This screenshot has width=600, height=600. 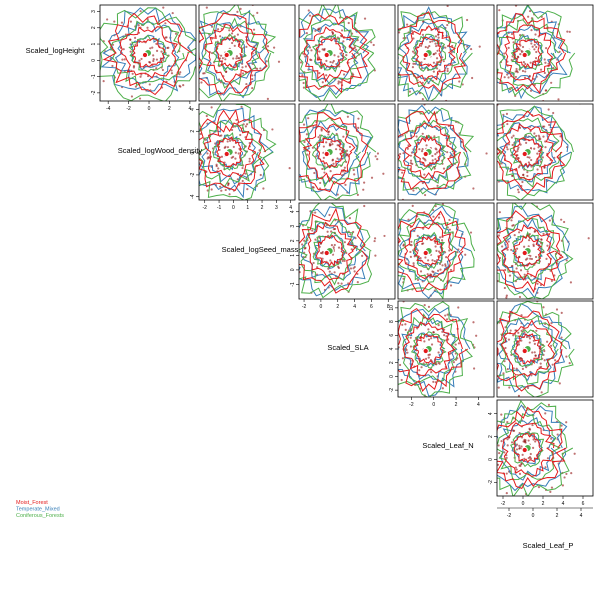 I want to click on tick-label: -4, so click(x=193, y=196).